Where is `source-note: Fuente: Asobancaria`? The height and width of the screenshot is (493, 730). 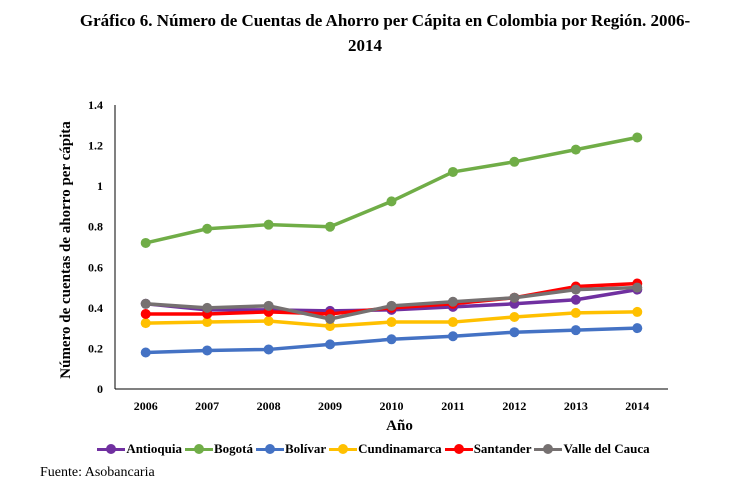 source-note: Fuente: Asobancaria is located at coordinates (97, 472).